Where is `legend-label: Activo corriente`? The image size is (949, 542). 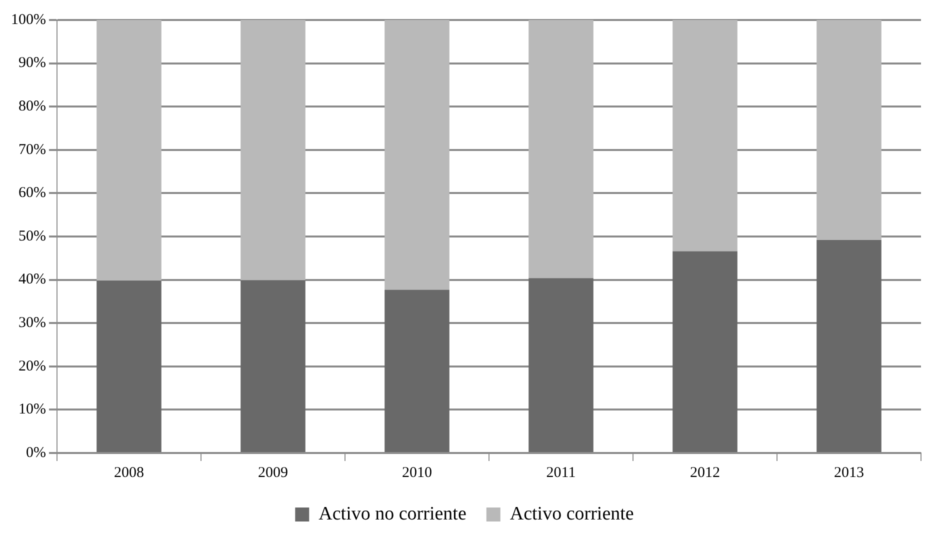
legend-label: Activo corriente is located at coordinates (572, 513).